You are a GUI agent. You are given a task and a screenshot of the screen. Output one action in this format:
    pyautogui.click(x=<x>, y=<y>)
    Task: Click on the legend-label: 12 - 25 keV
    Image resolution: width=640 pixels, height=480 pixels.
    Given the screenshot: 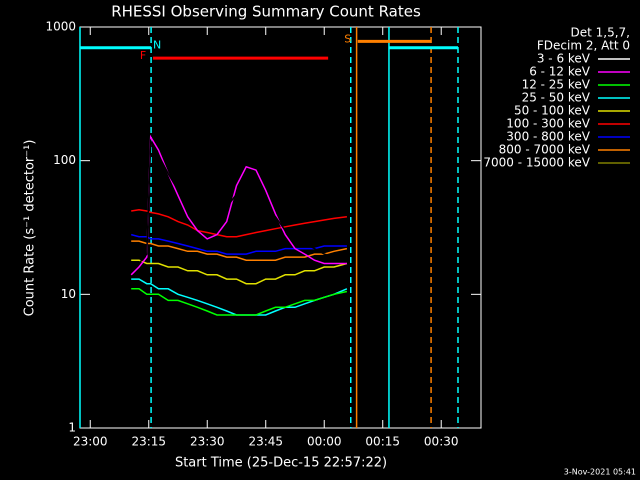 What is the action you would take?
    pyautogui.click(x=556, y=85)
    